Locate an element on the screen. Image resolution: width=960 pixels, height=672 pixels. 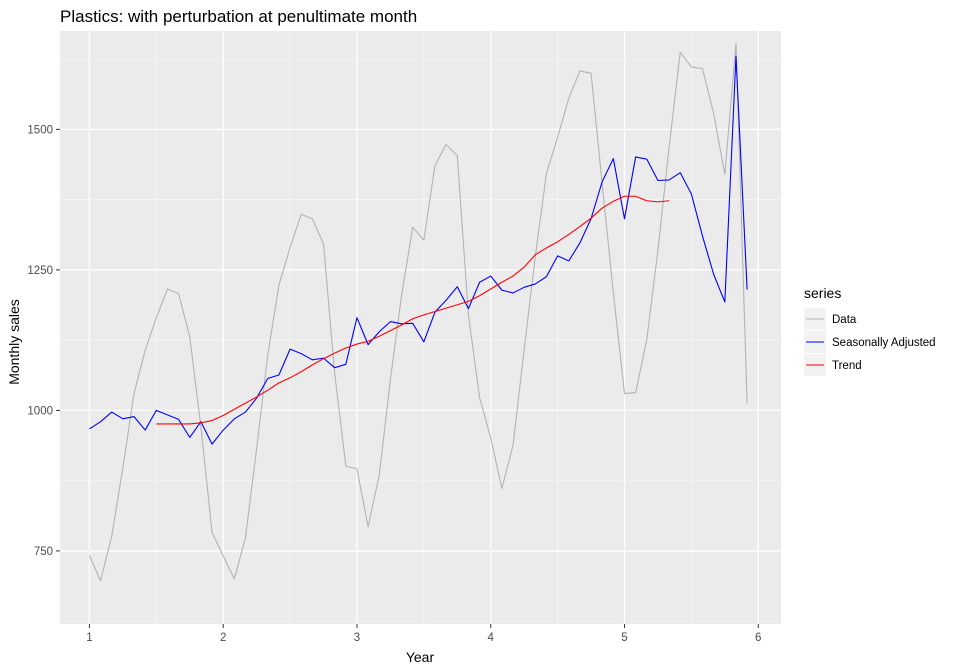
legend-label: Trend is located at coordinates (847, 366).